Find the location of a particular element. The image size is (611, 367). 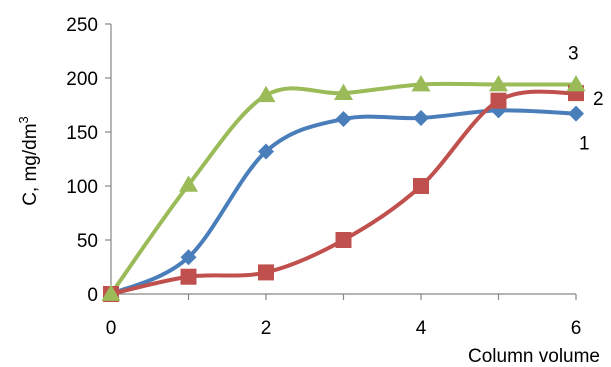

y-tick-label: 200 is located at coordinates (82, 79).